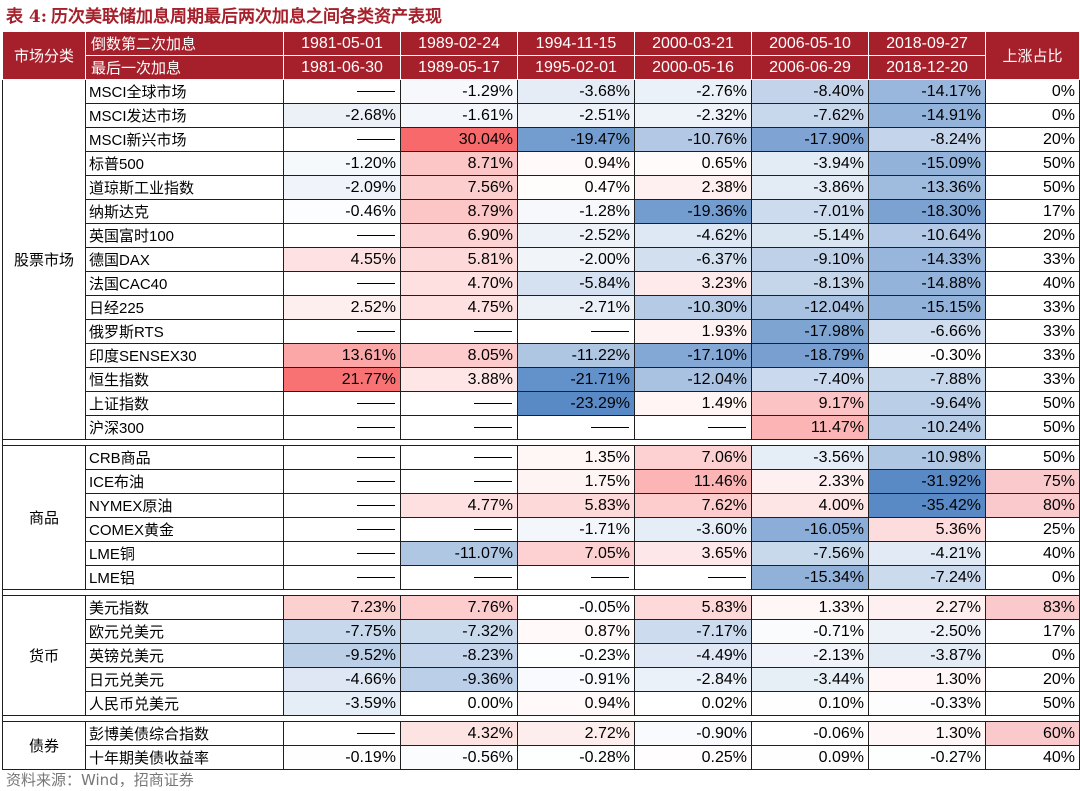 The height and width of the screenshot is (791, 1080). Describe the element at coordinates (810, 91) in the screenshot. I see `return-value-cell: -8.40%` at that location.